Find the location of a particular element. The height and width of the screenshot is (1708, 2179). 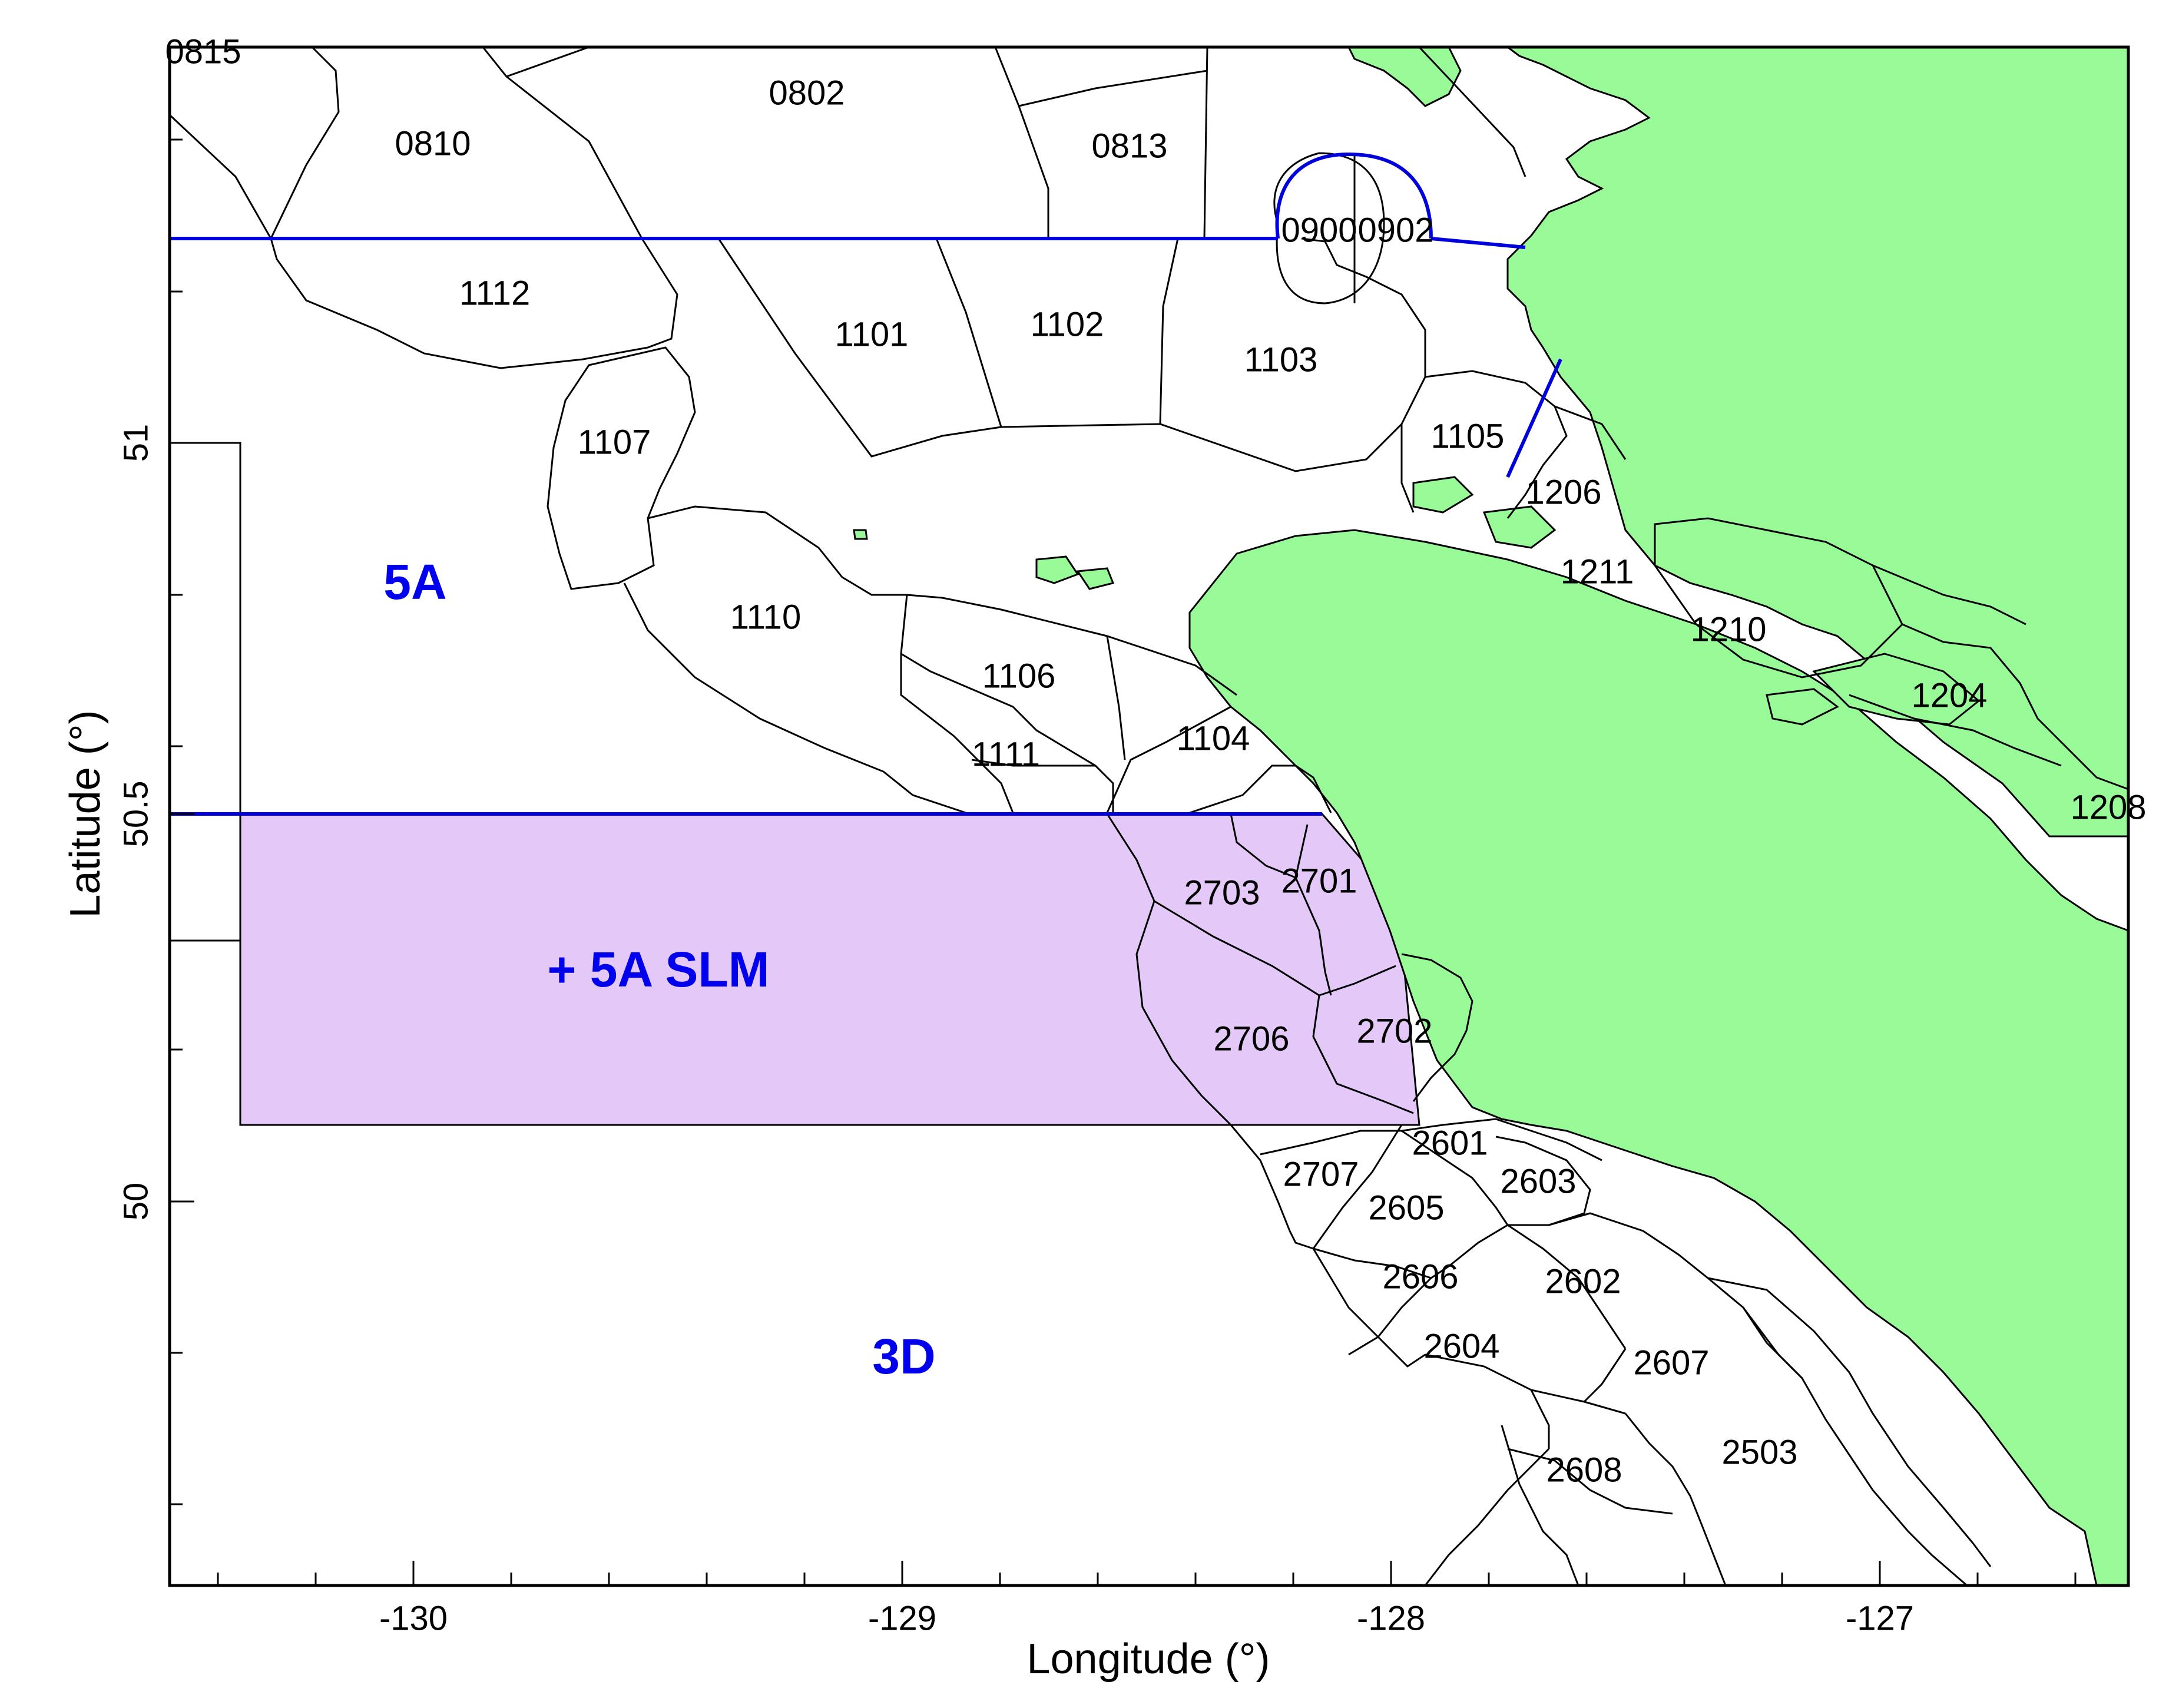

x-axis-title: Longitude (°) is located at coordinates (1148, 1659).